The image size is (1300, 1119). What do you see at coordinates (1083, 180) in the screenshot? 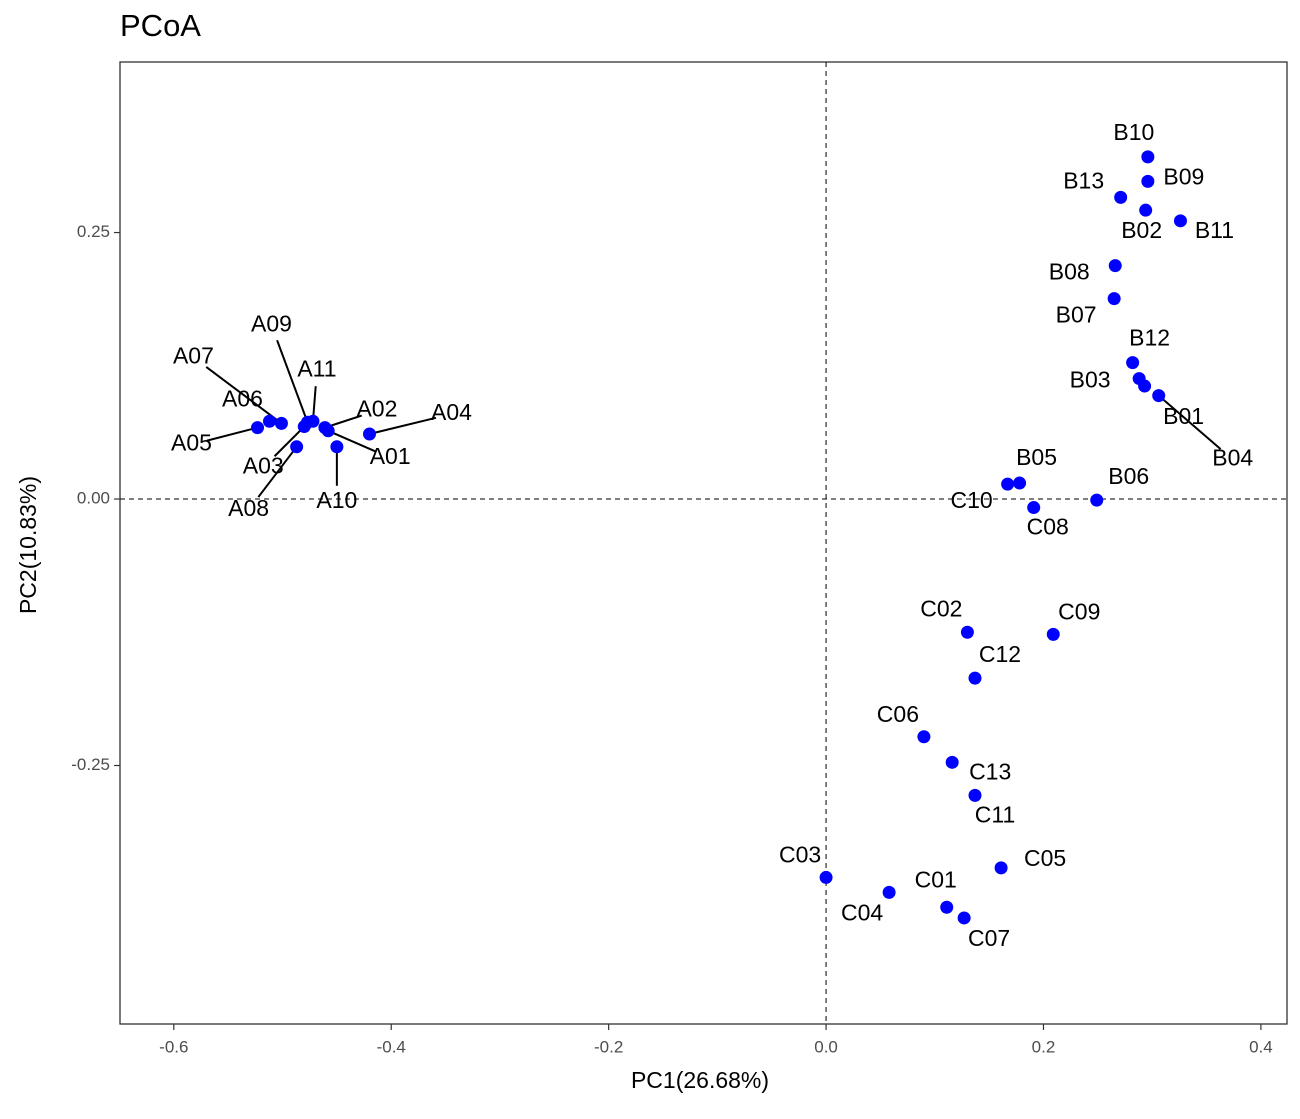
I see `point-label: B13` at bounding box center [1083, 180].